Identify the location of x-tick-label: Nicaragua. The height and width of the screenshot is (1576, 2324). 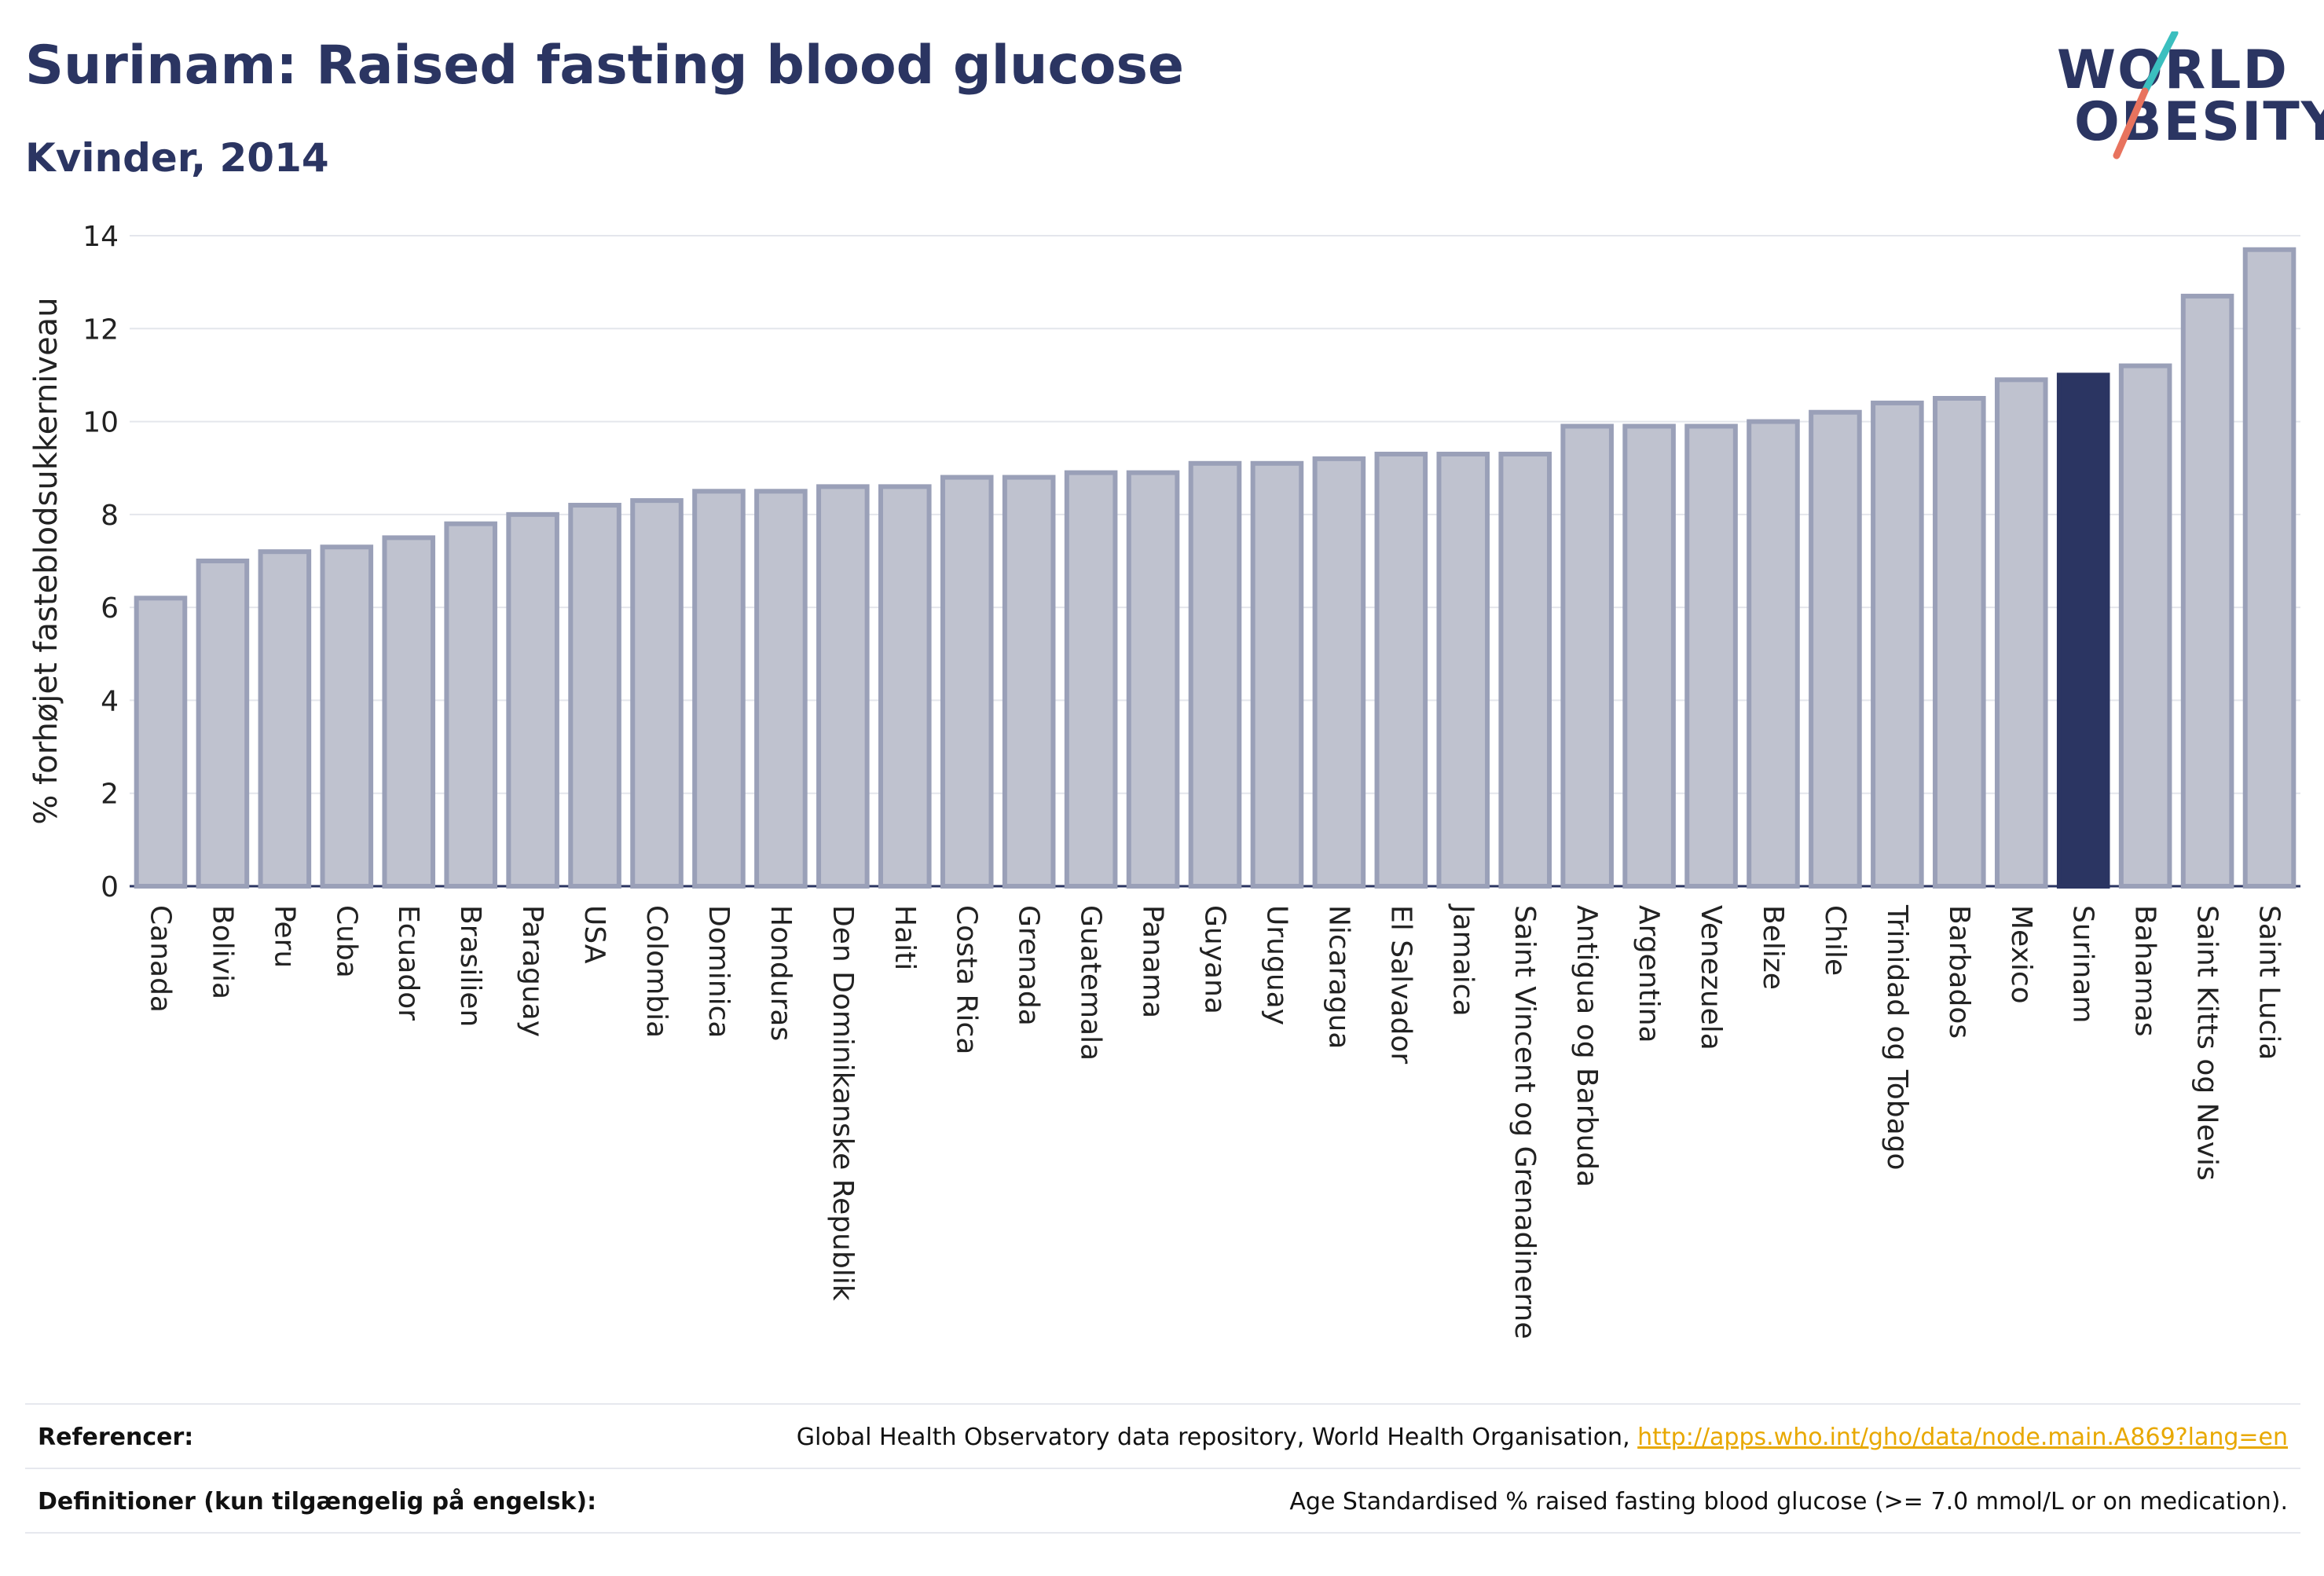
(1338, 977).